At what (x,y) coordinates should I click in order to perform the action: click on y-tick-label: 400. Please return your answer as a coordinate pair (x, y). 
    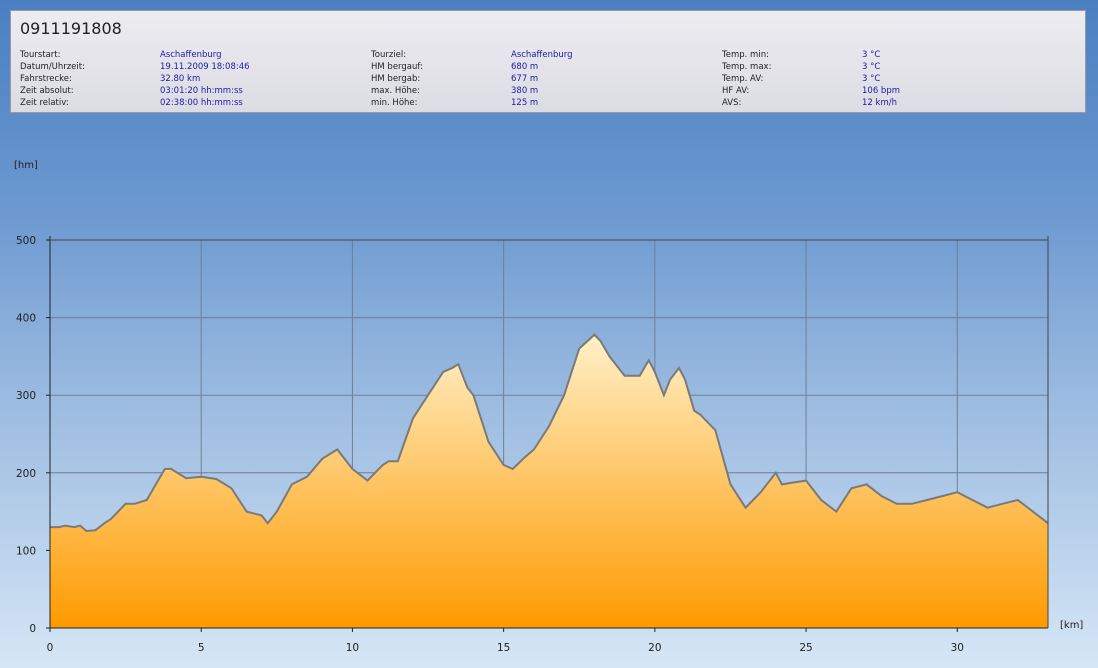
    Looking at the image, I should click on (26, 319).